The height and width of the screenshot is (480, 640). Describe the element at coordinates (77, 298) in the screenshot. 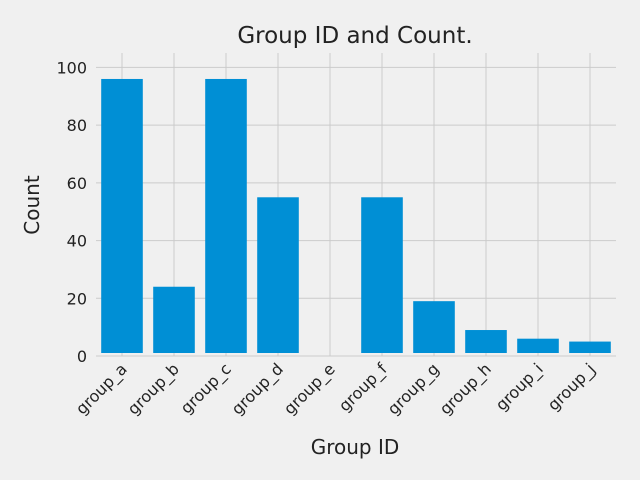

I see `y-tick-label: 20` at that location.